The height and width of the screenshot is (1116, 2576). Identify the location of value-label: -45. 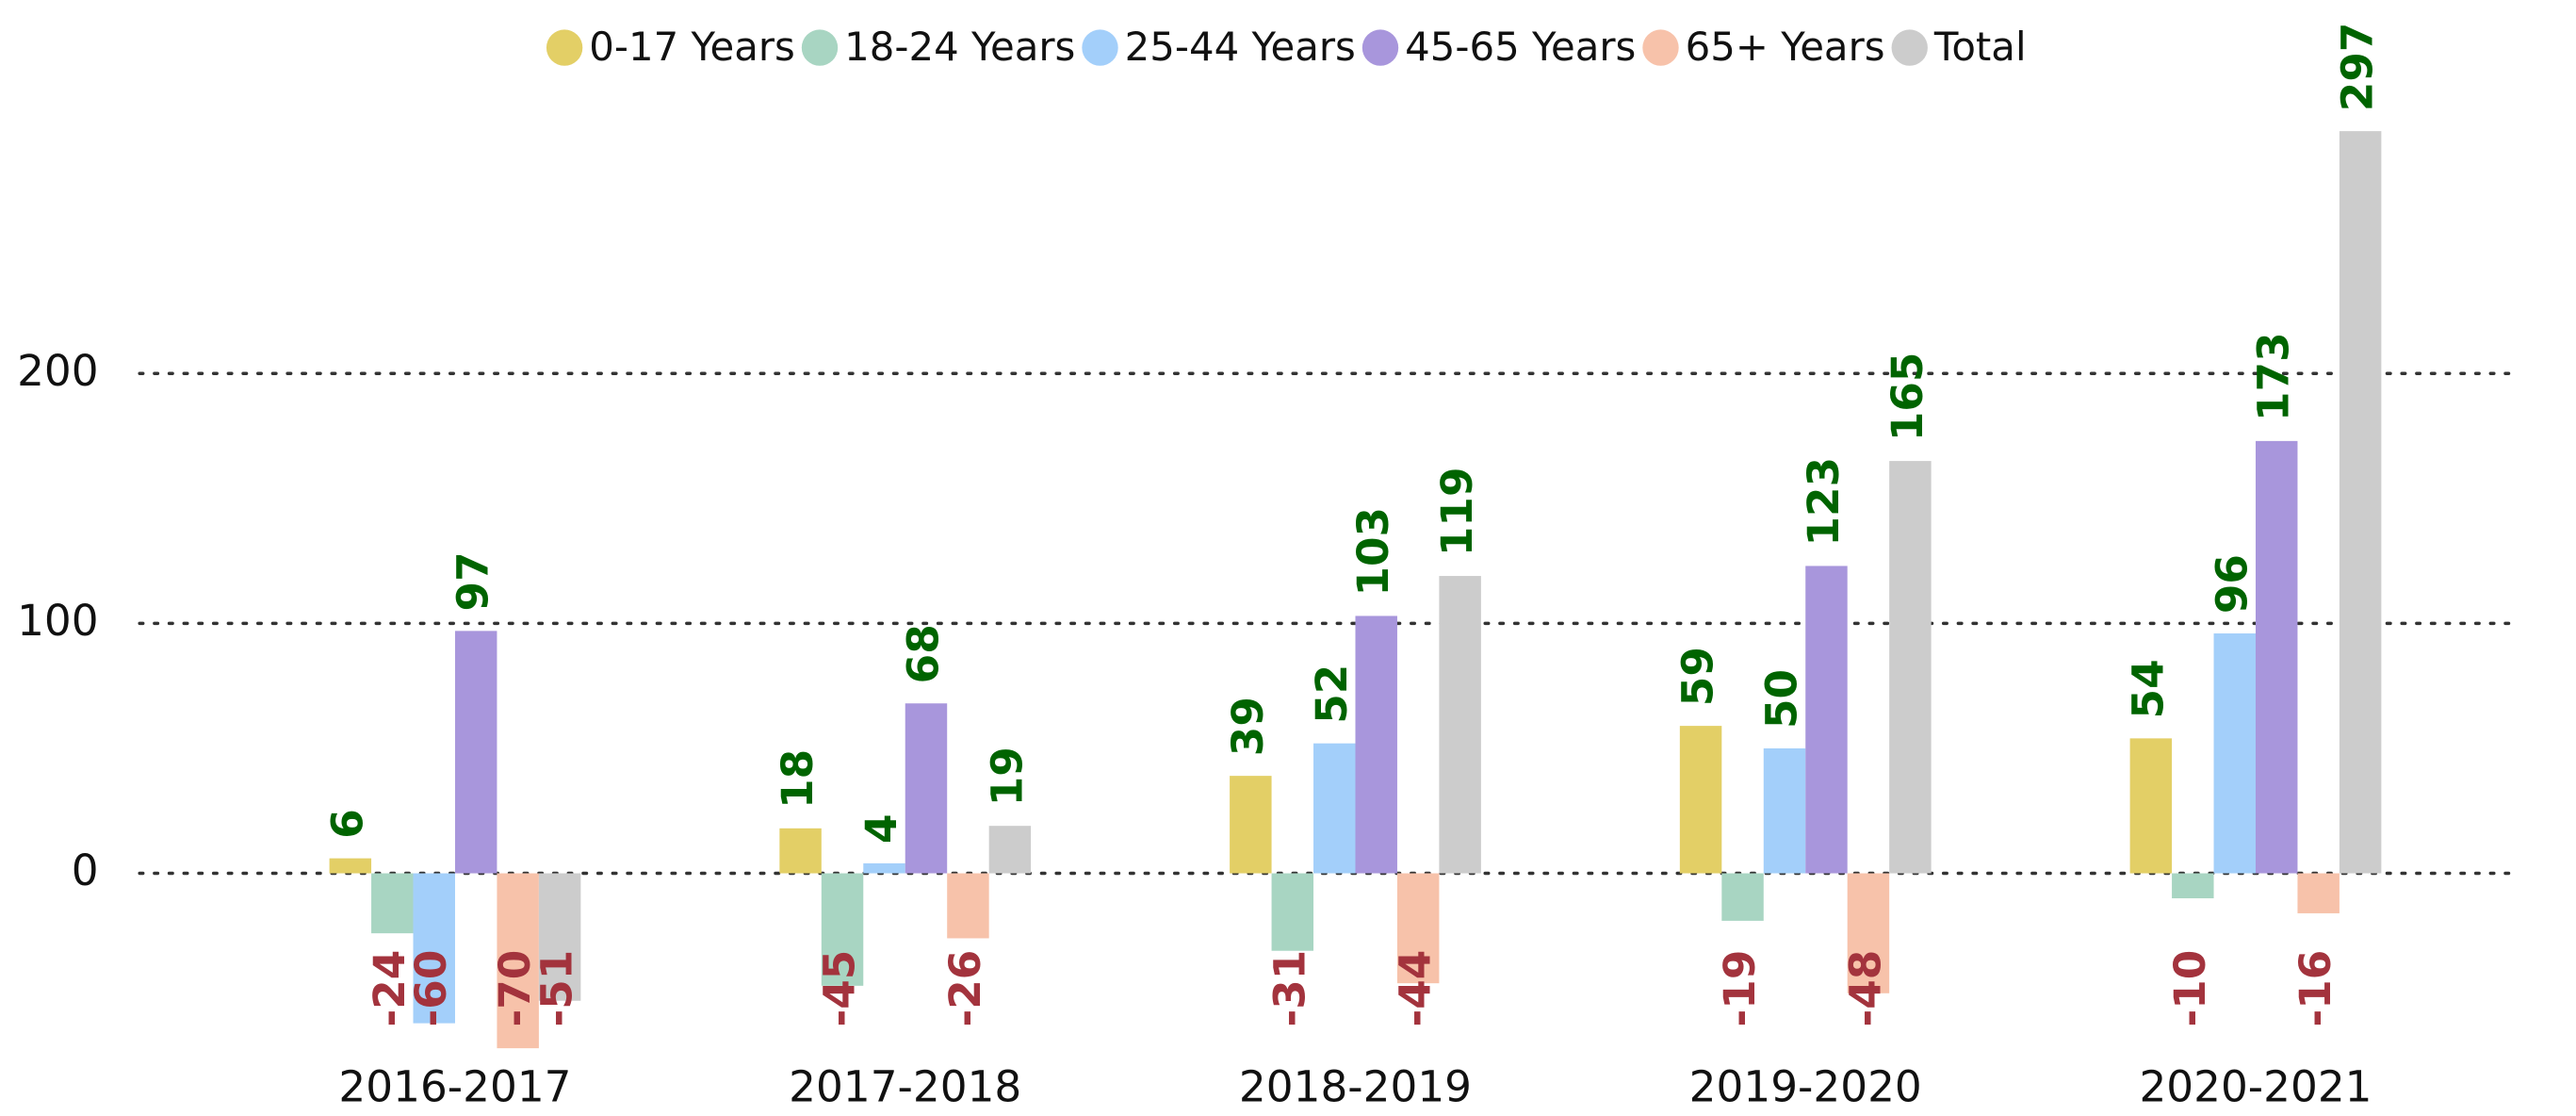
(840, 988).